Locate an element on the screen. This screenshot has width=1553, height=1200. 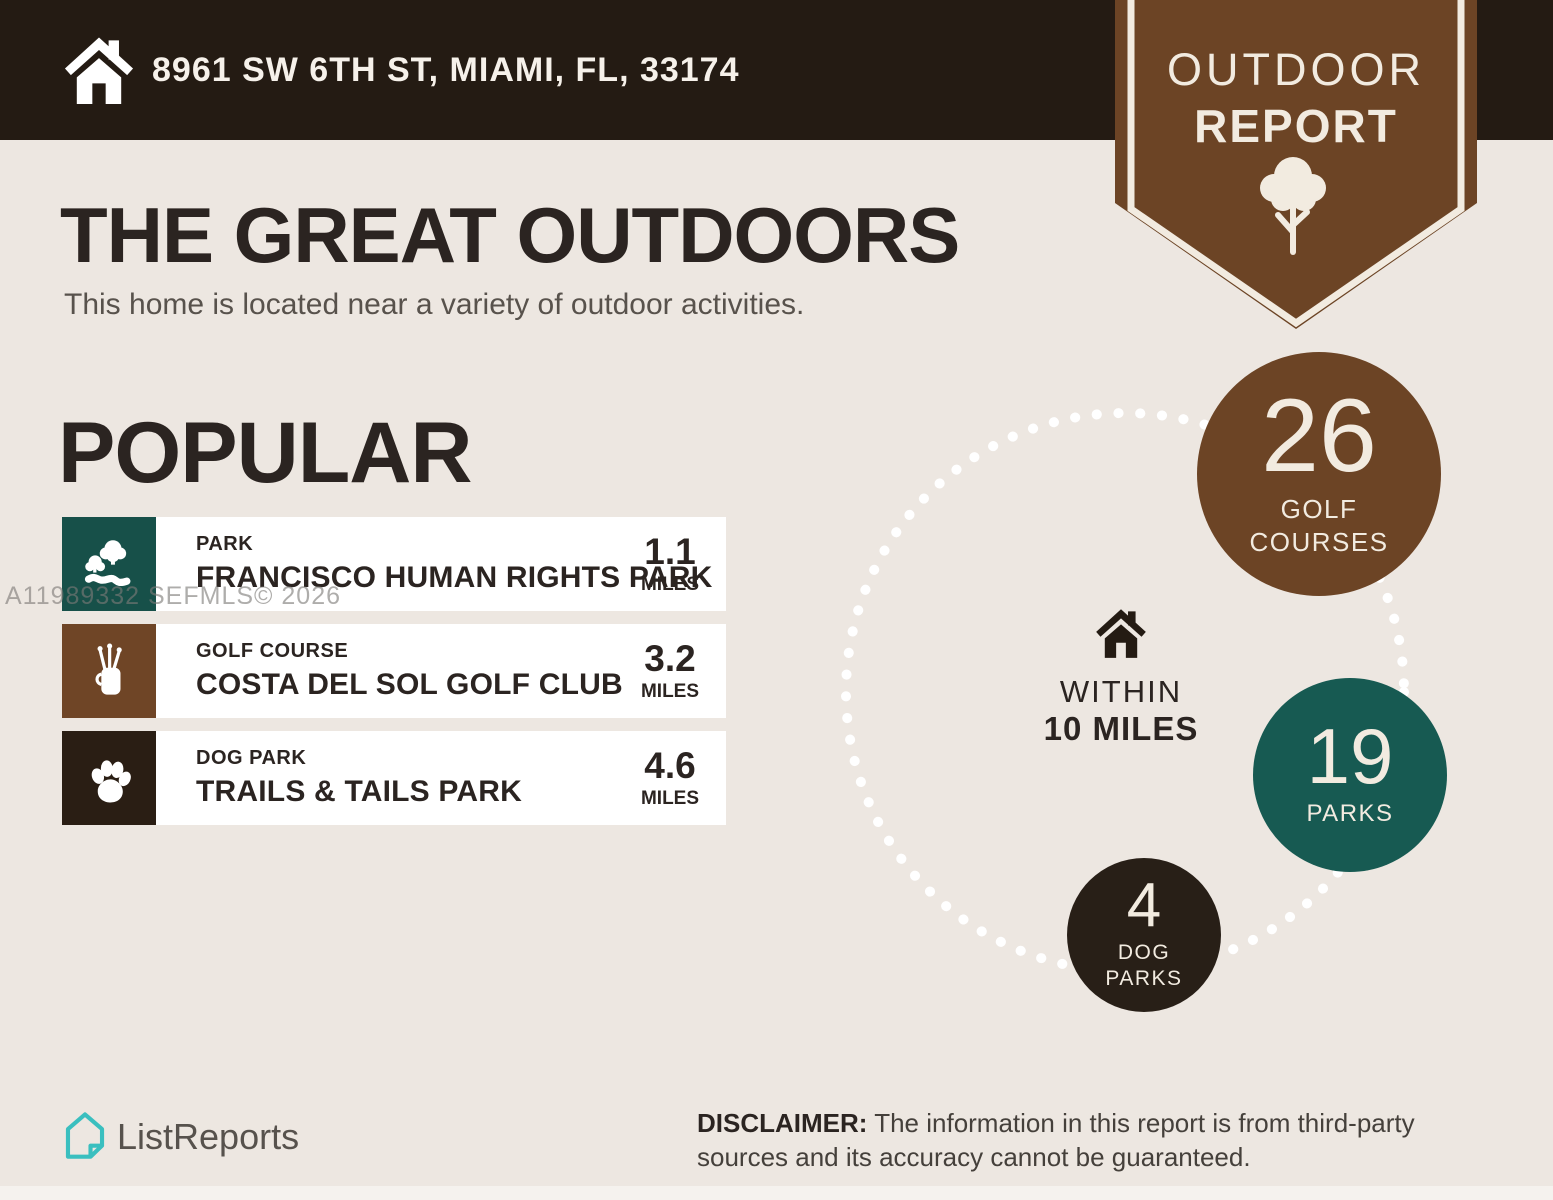
property-address: 8961 SW 6TH ST, MIAMI, FL, 33174 is located at coordinates (446, 69).